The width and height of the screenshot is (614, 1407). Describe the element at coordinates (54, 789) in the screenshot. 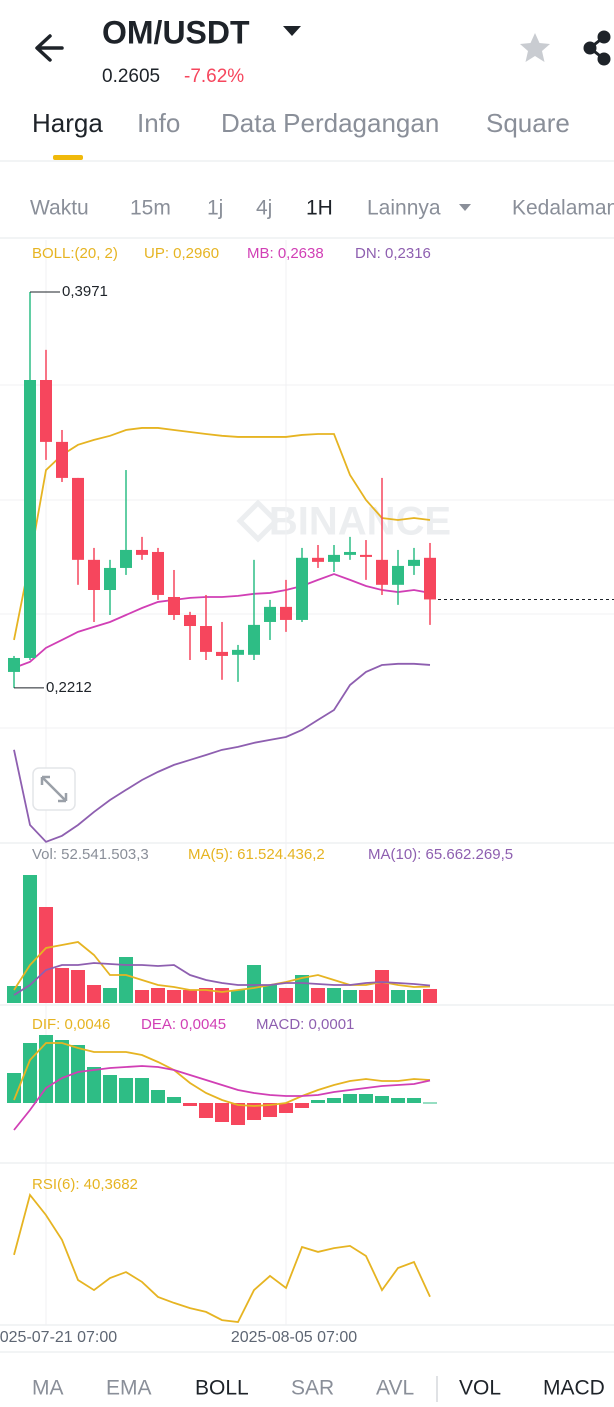

I see `expand-button` at that location.